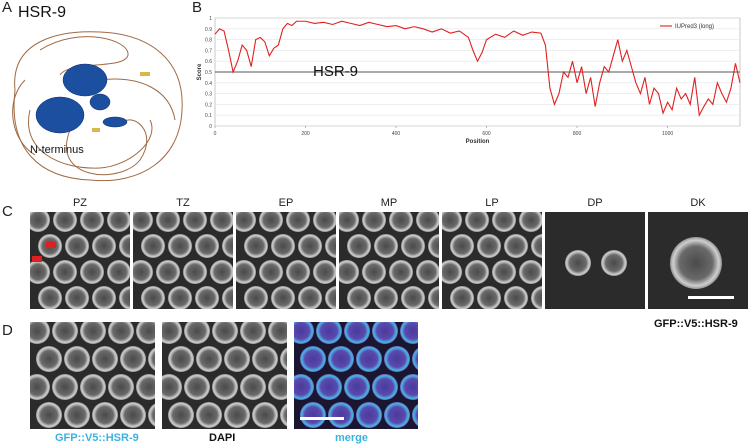 The width and height of the screenshot is (750, 444). I want to click on stage-image-mp, so click(389, 260).